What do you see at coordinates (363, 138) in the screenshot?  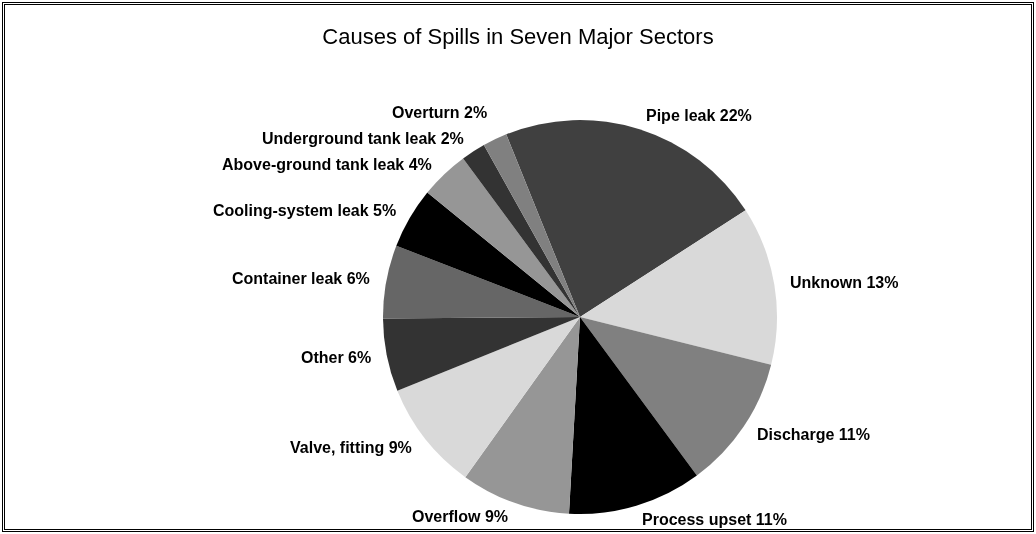 I see `slice-label: Underground tank leak 2%` at bounding box center [363, 138].